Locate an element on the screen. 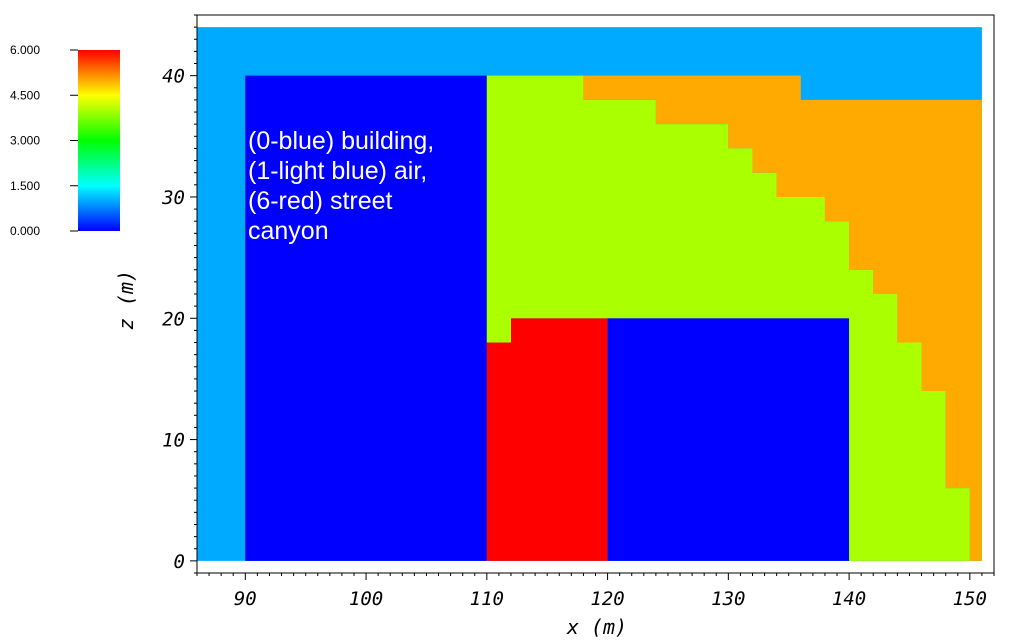  x-tick-label: 110 is located at coordinates (487, 599).